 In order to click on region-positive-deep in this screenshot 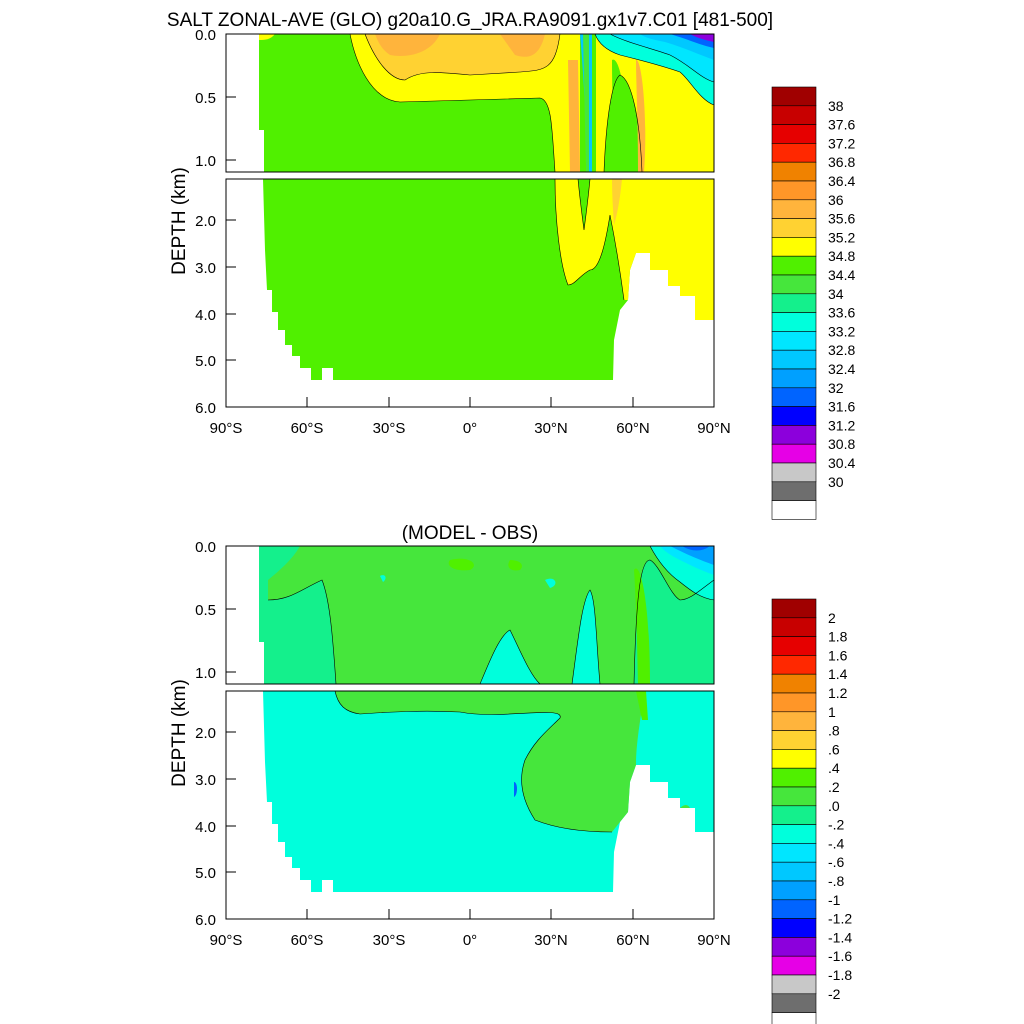, I will do `click(490, 761)`.